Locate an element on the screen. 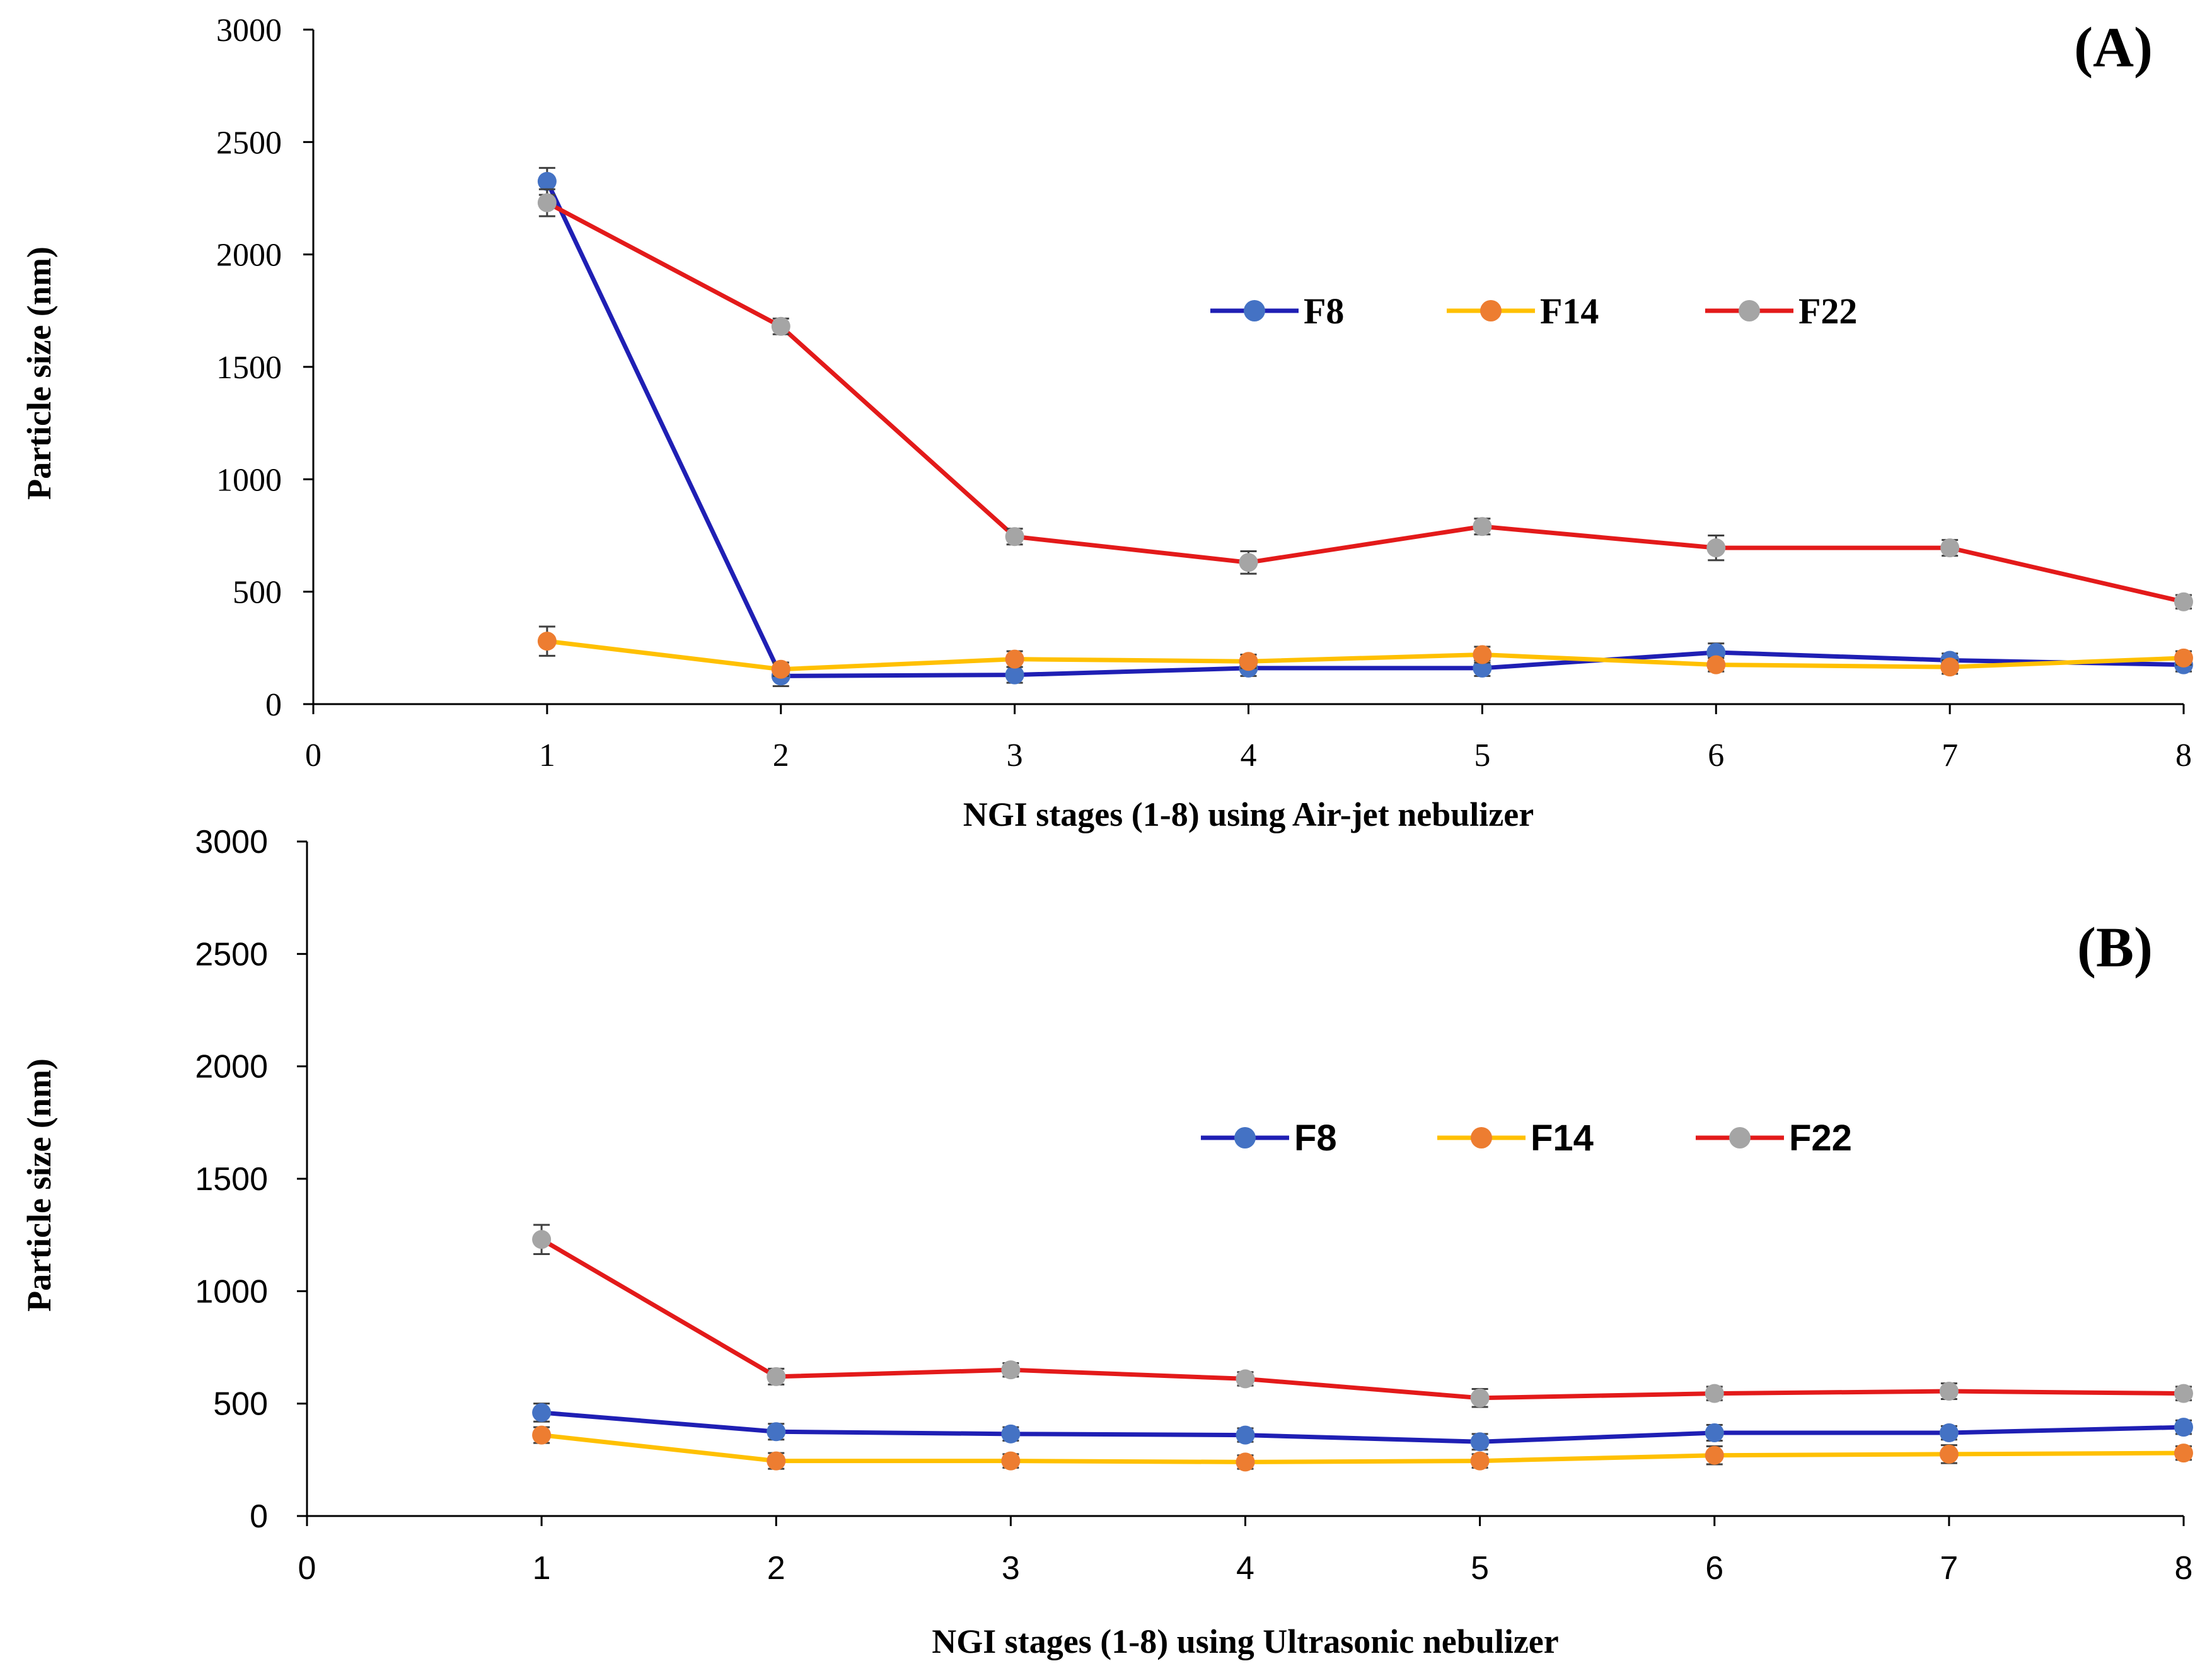  x-tick-label: 0 is located at coordinates (307, 1568).